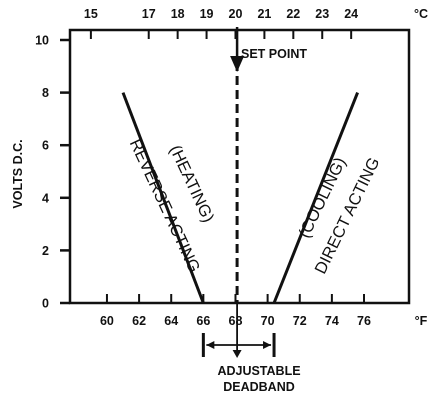 The width and height of the screenshot is (441, 402). I want to click on fahrenheit-tick-label: 74, so click(332, 321).